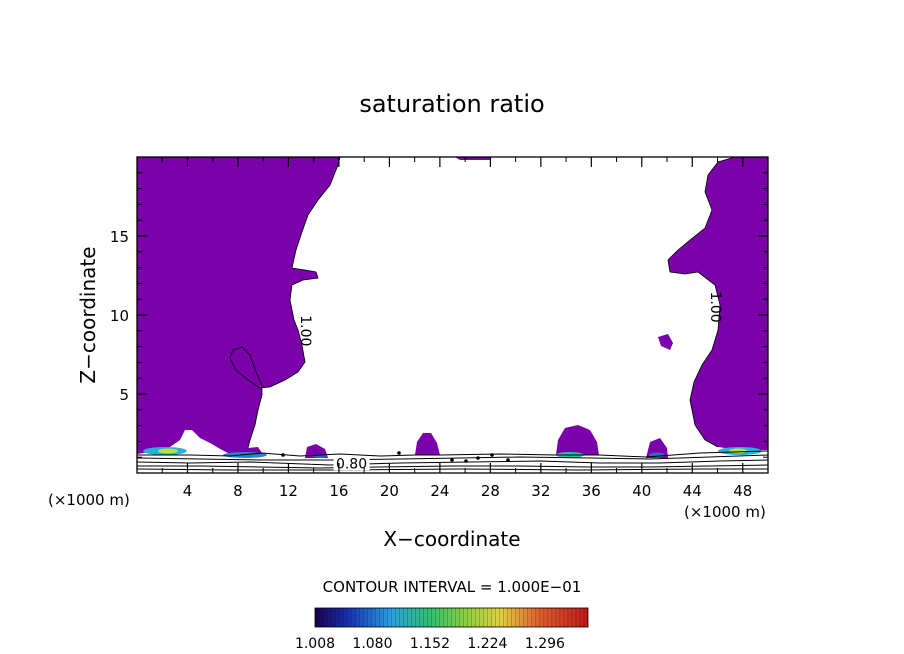  Describe the element at coordinates (451, 539) in the screenshot. I see `x-axis-title: X−coordinate` at that location.